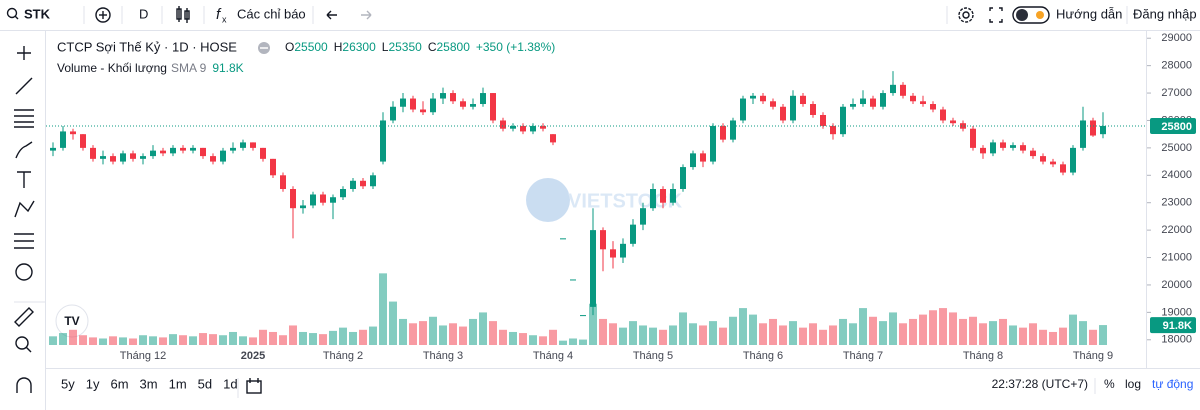 Image resolution: width=1200 pixels, height=410 pixels. I want to click on undo-button, so click(331, 15).